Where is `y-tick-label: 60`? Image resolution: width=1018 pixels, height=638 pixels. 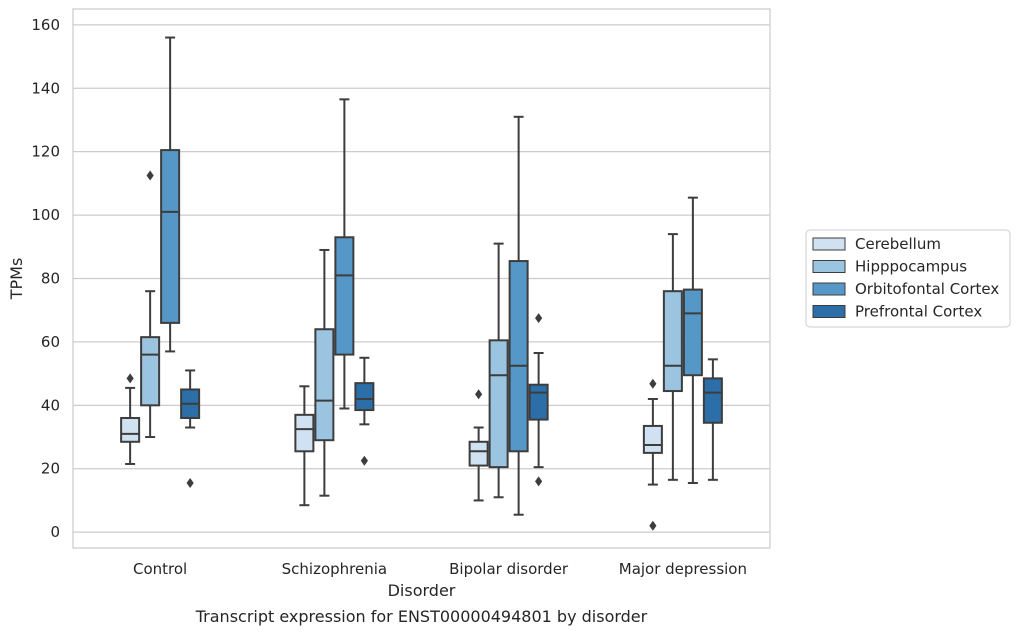
y-tick-label: 60 is located at coordinates (50, 342).